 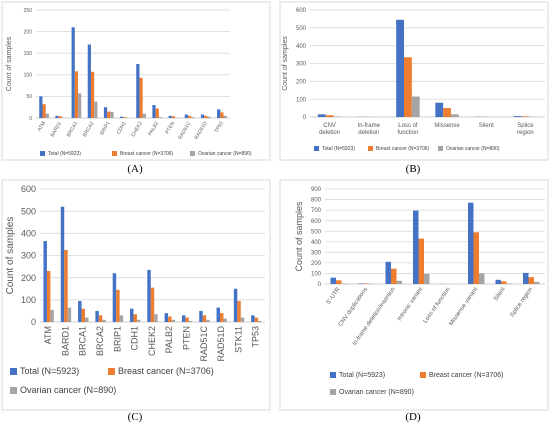 I want to click on x-tick-label: TP53, so click(x=219, y=127).